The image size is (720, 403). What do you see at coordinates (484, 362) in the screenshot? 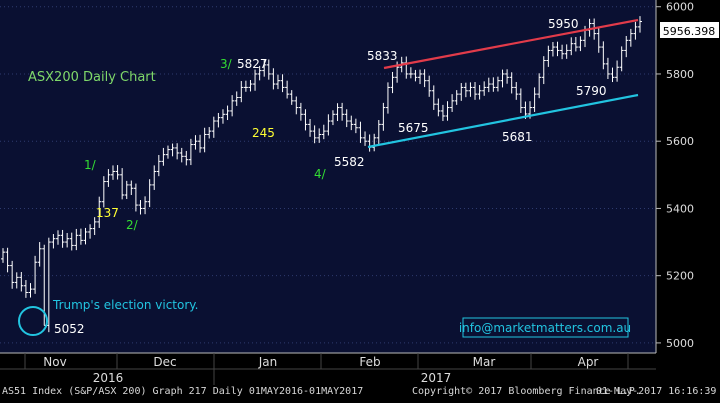
I see `month-label-mar: Mar` at bounding box center [484, 362].